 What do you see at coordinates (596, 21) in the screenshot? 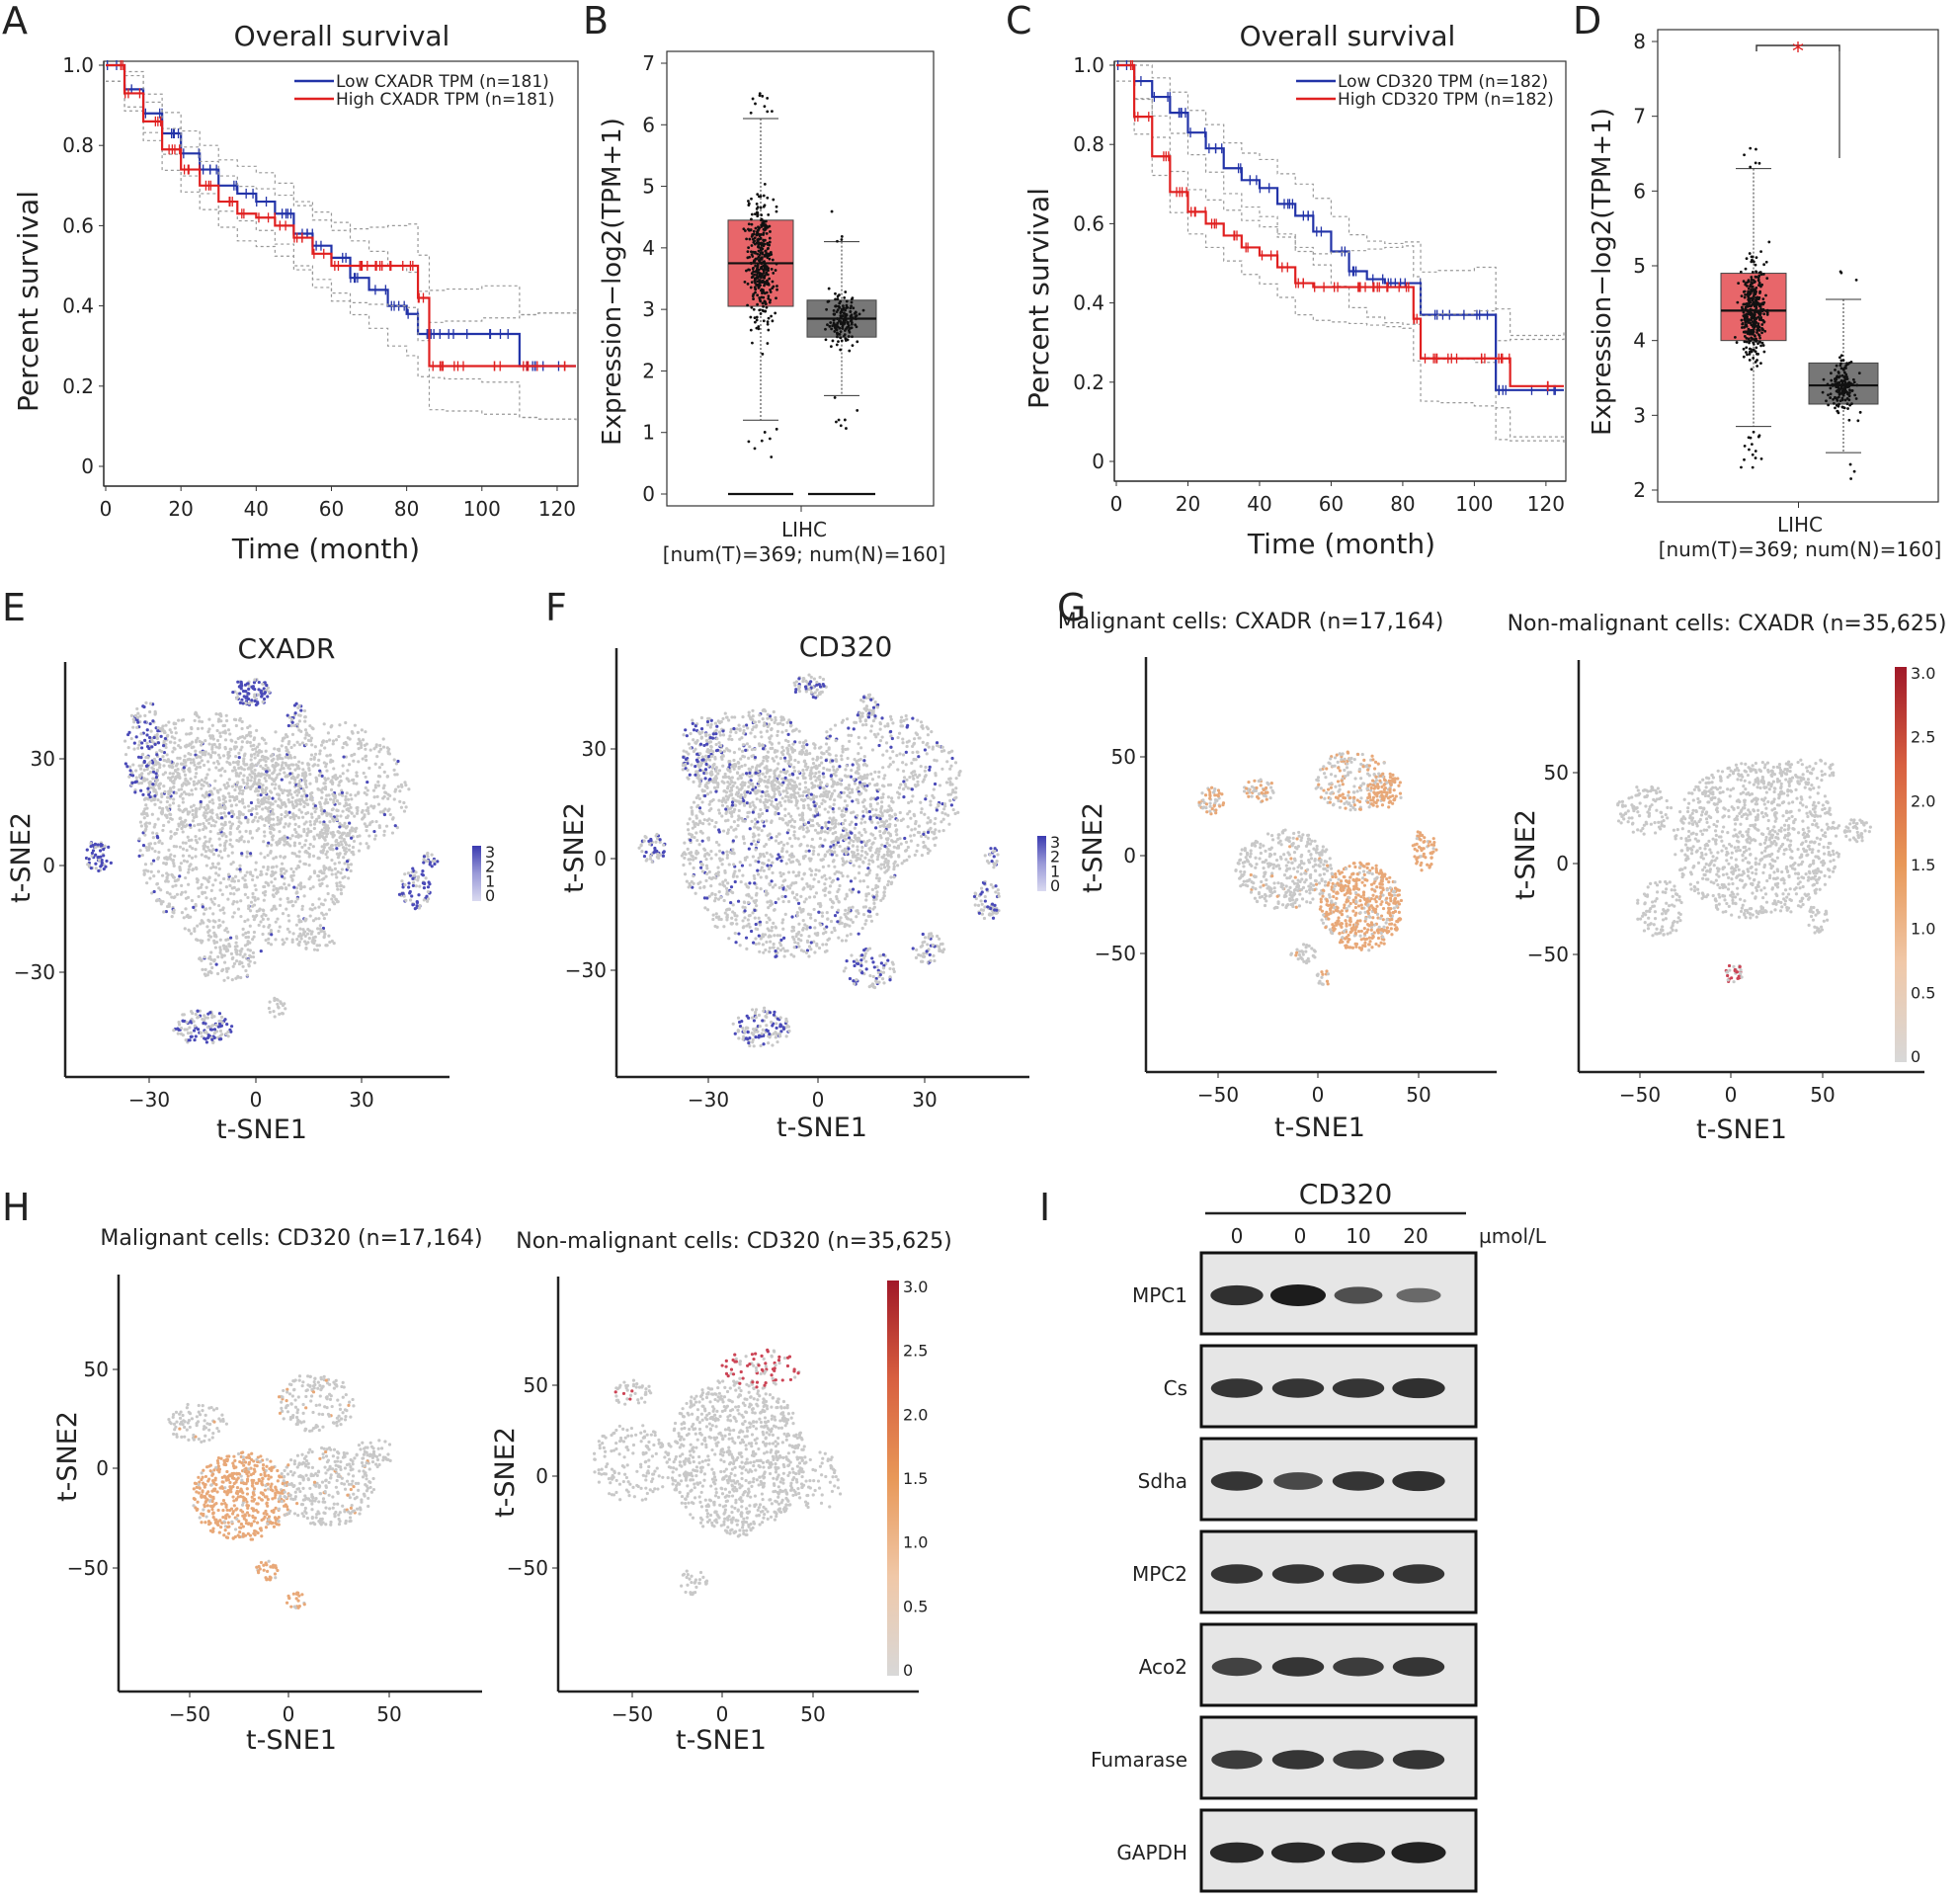
I see `panel-letter-b: B` at bounding box center [596, 21].